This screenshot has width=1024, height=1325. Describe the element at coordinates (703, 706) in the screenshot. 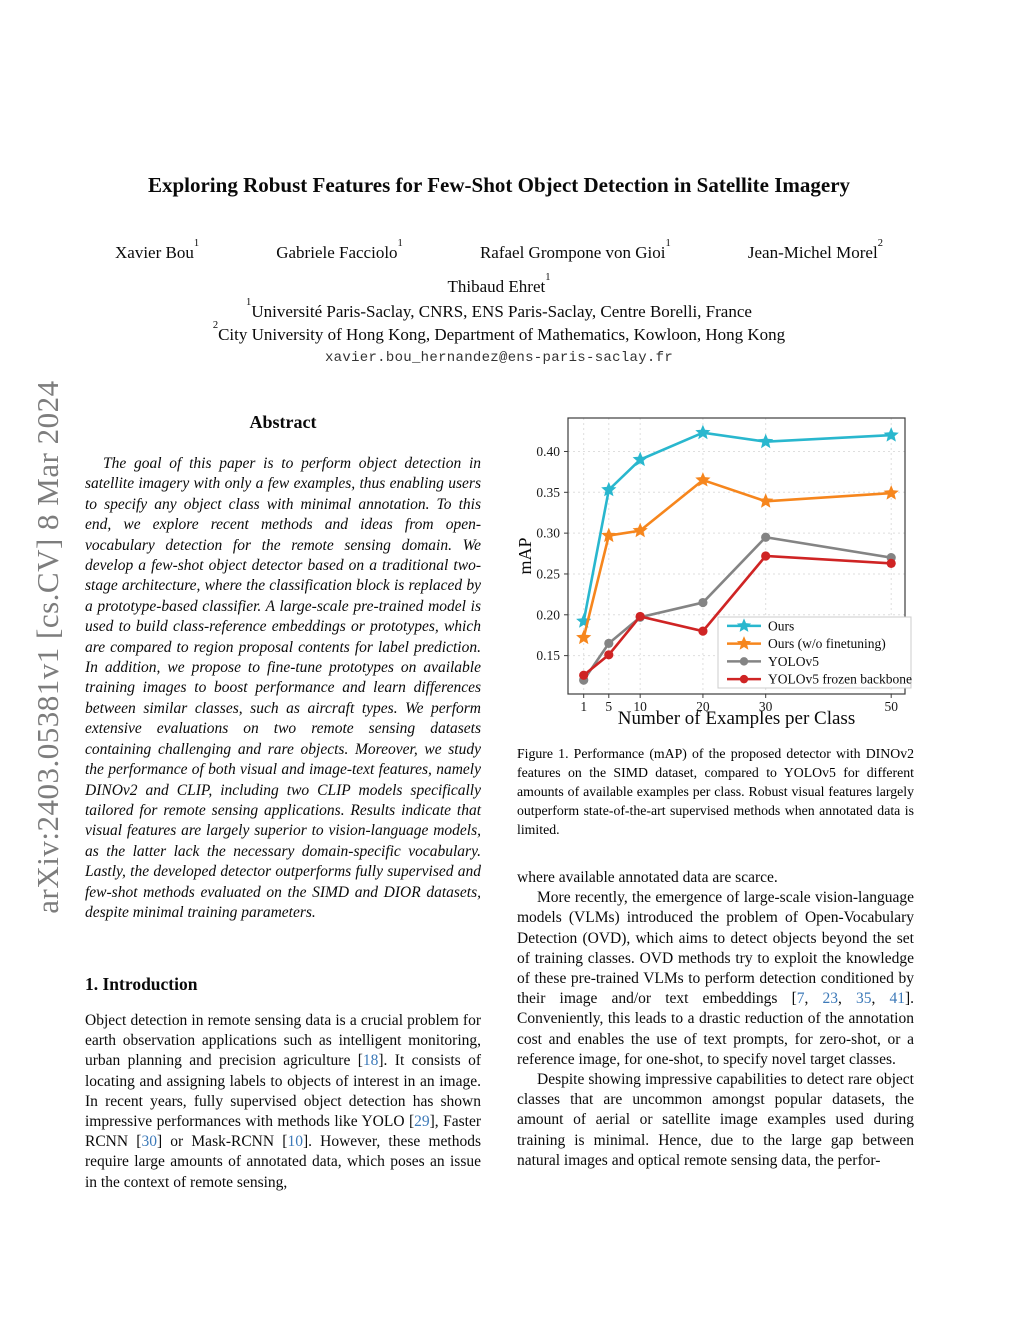

I see `svg-text: 20` at that location.